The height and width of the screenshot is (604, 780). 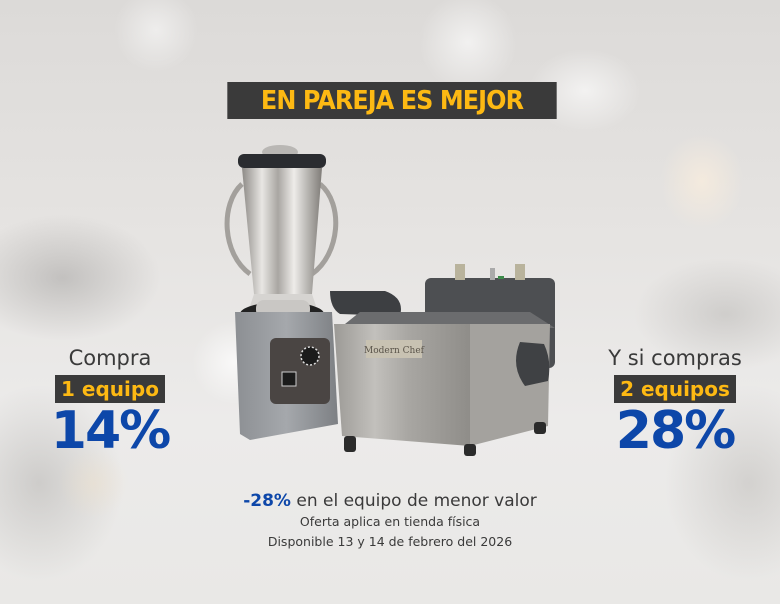 What do you see at coordinates (110, 389) in the screenshot?
I see `quantity-badge: 1 equipo` at bounding box center [110, 389].